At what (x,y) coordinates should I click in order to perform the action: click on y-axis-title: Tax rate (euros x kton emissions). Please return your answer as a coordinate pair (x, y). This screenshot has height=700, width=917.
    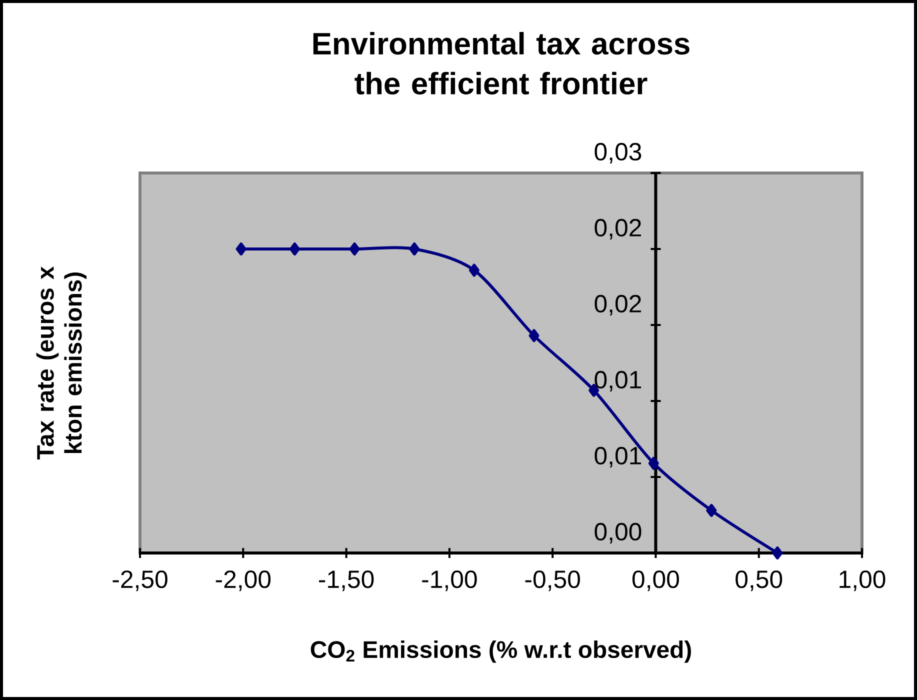
    Looking at the image, I should click on (61, 363).